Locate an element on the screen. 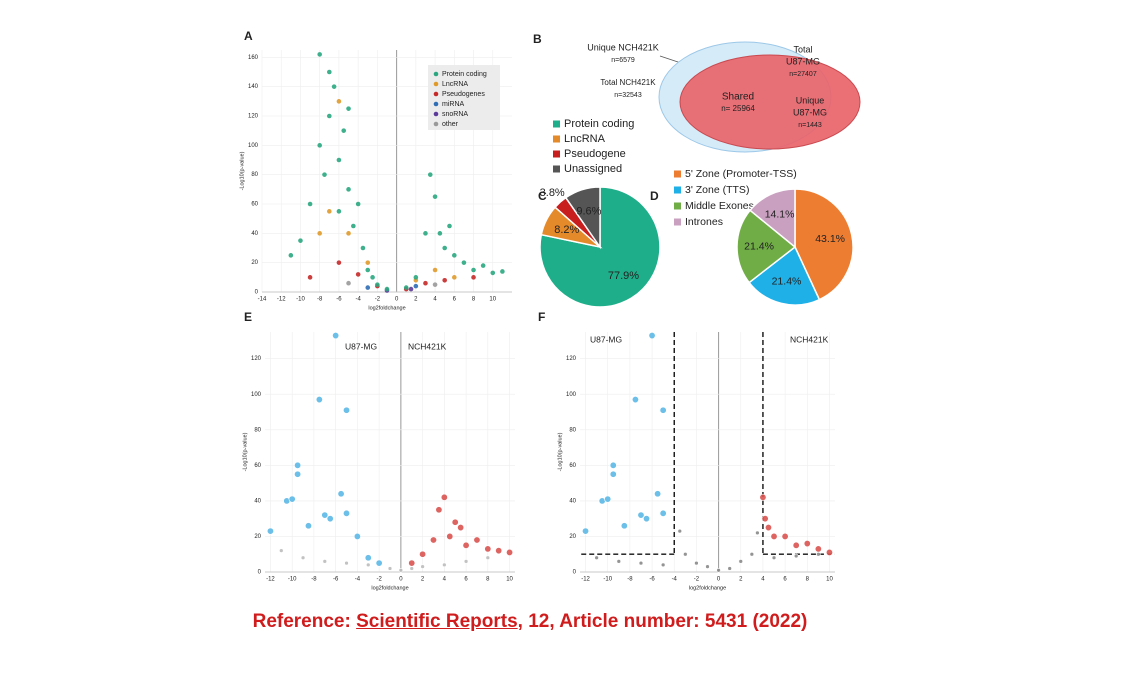 This screenshot has width=1140, height=684. reference-journal: Scientific Reports is located at coordinates (437, 621).